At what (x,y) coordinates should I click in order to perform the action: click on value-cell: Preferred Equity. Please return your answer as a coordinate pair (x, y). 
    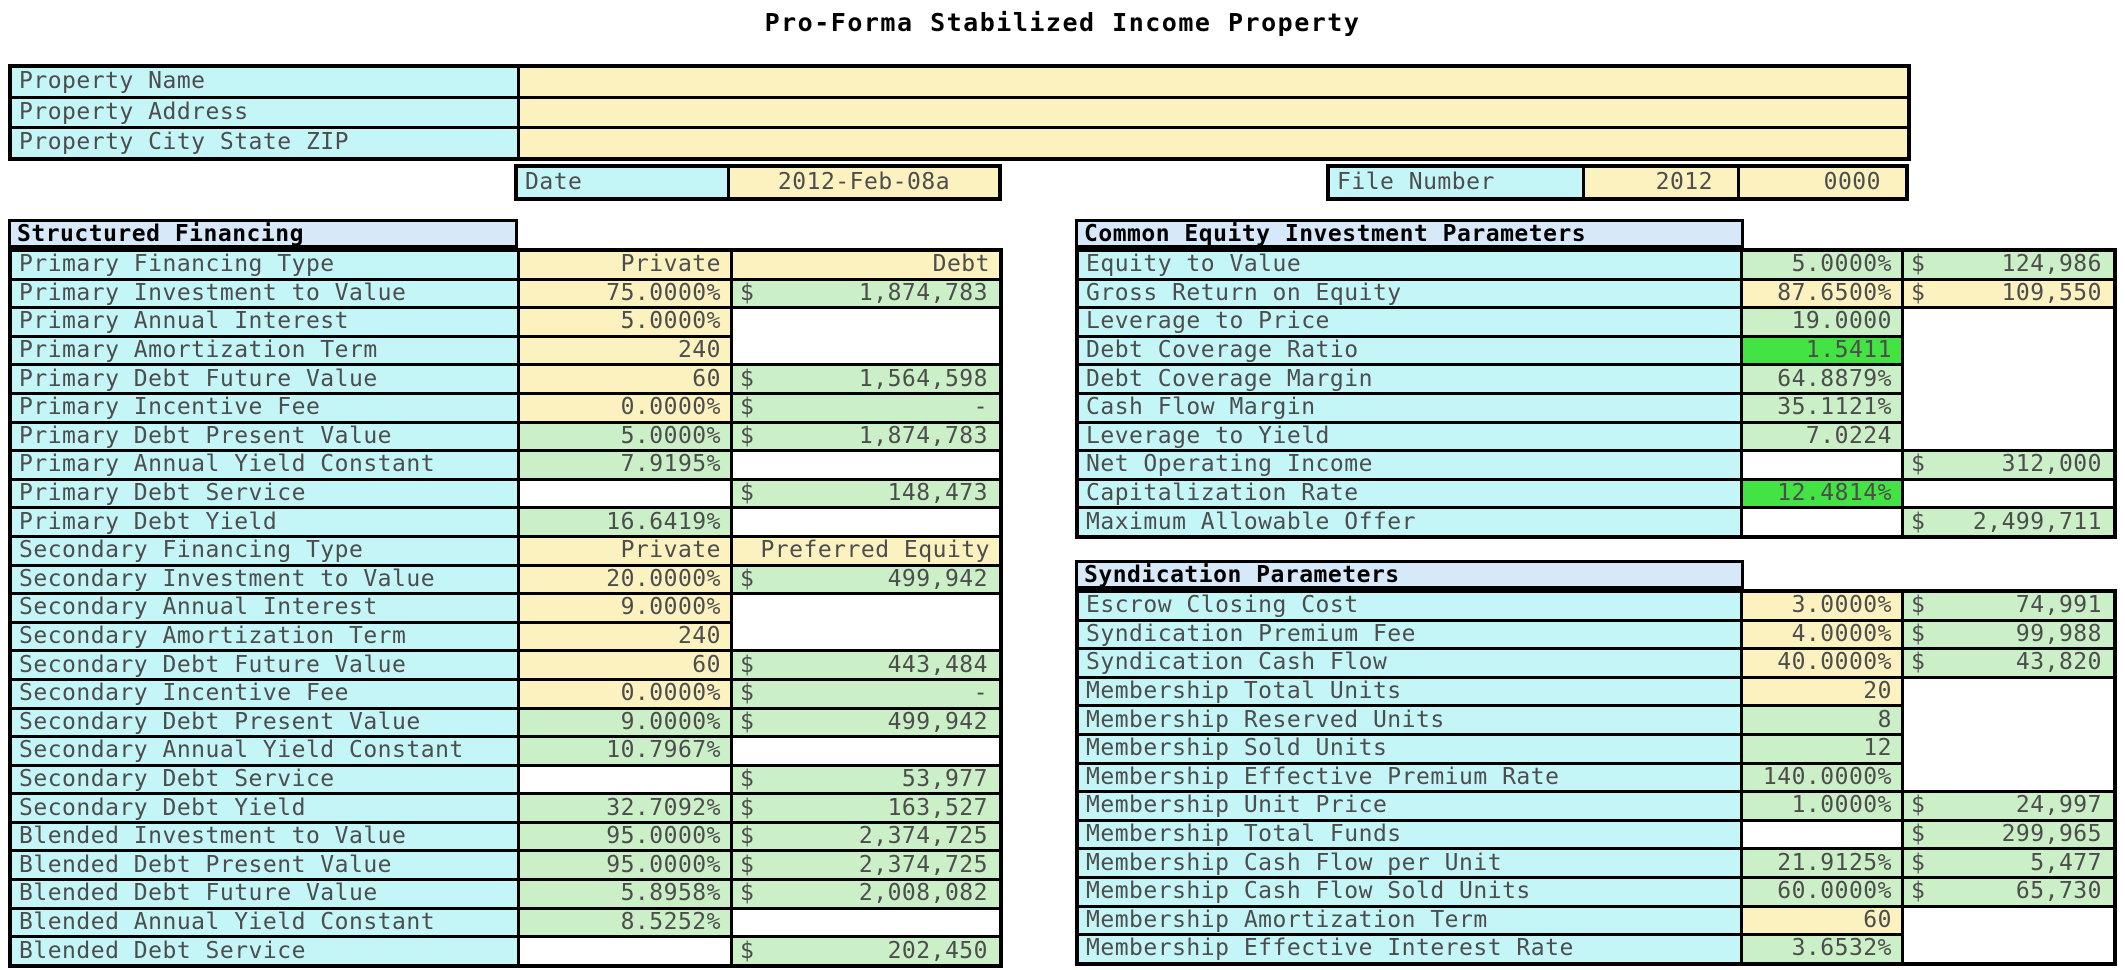
    Looking at the image, I should click on (866, 550).